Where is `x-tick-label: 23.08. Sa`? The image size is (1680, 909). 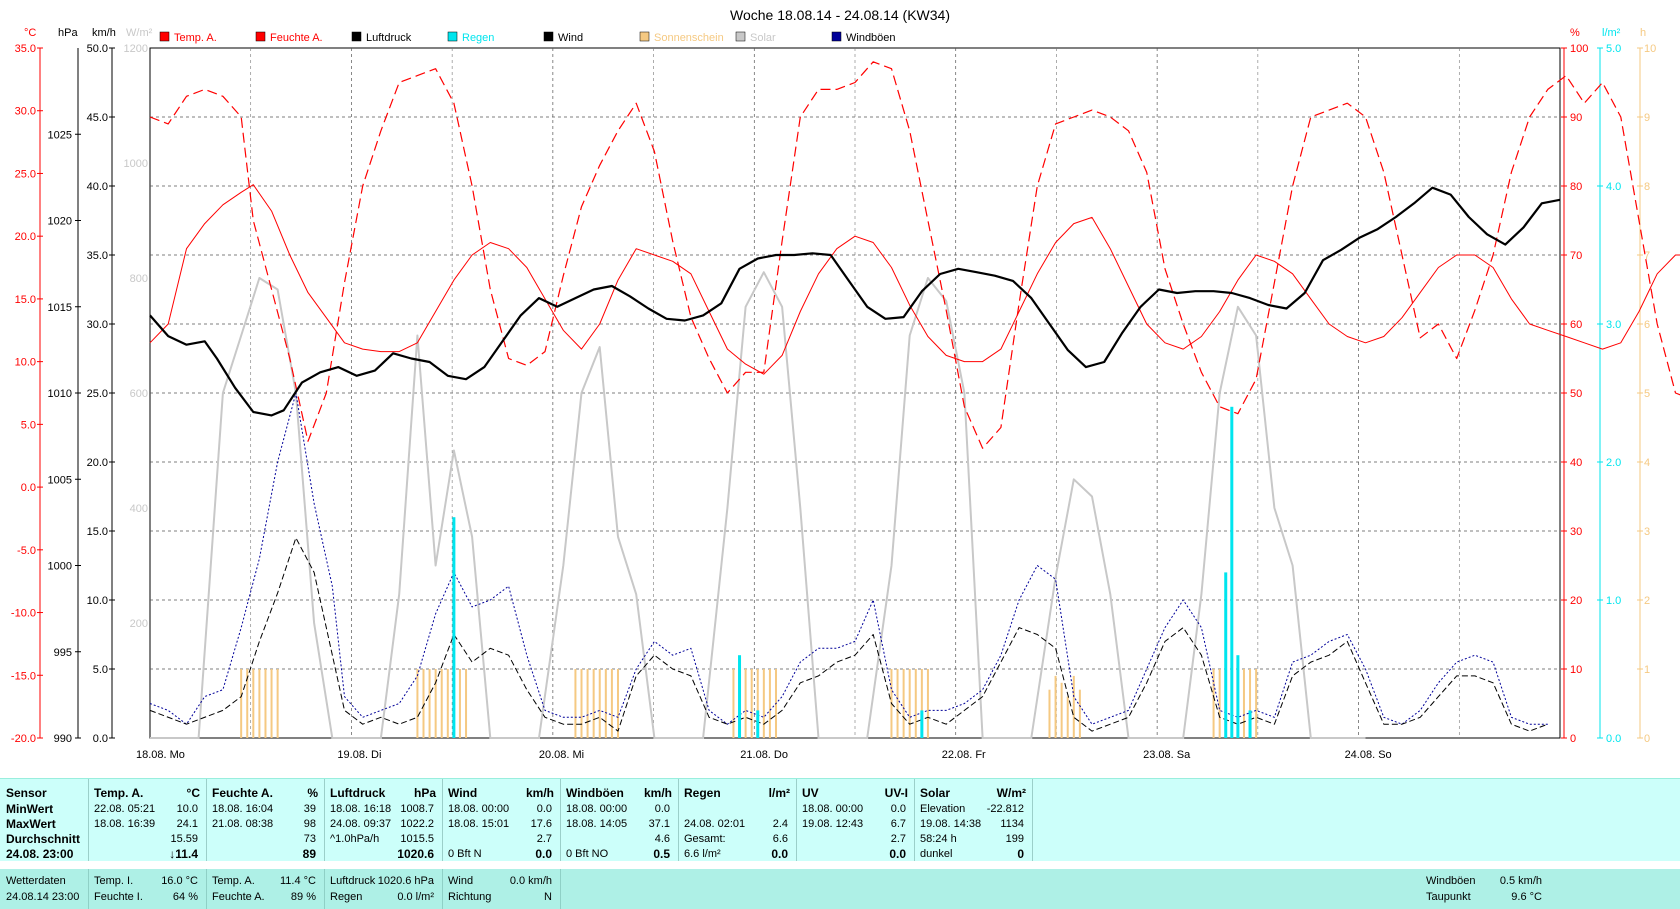
x-tick-label: 23.08. Sa is located at coordinates (1167, 755).